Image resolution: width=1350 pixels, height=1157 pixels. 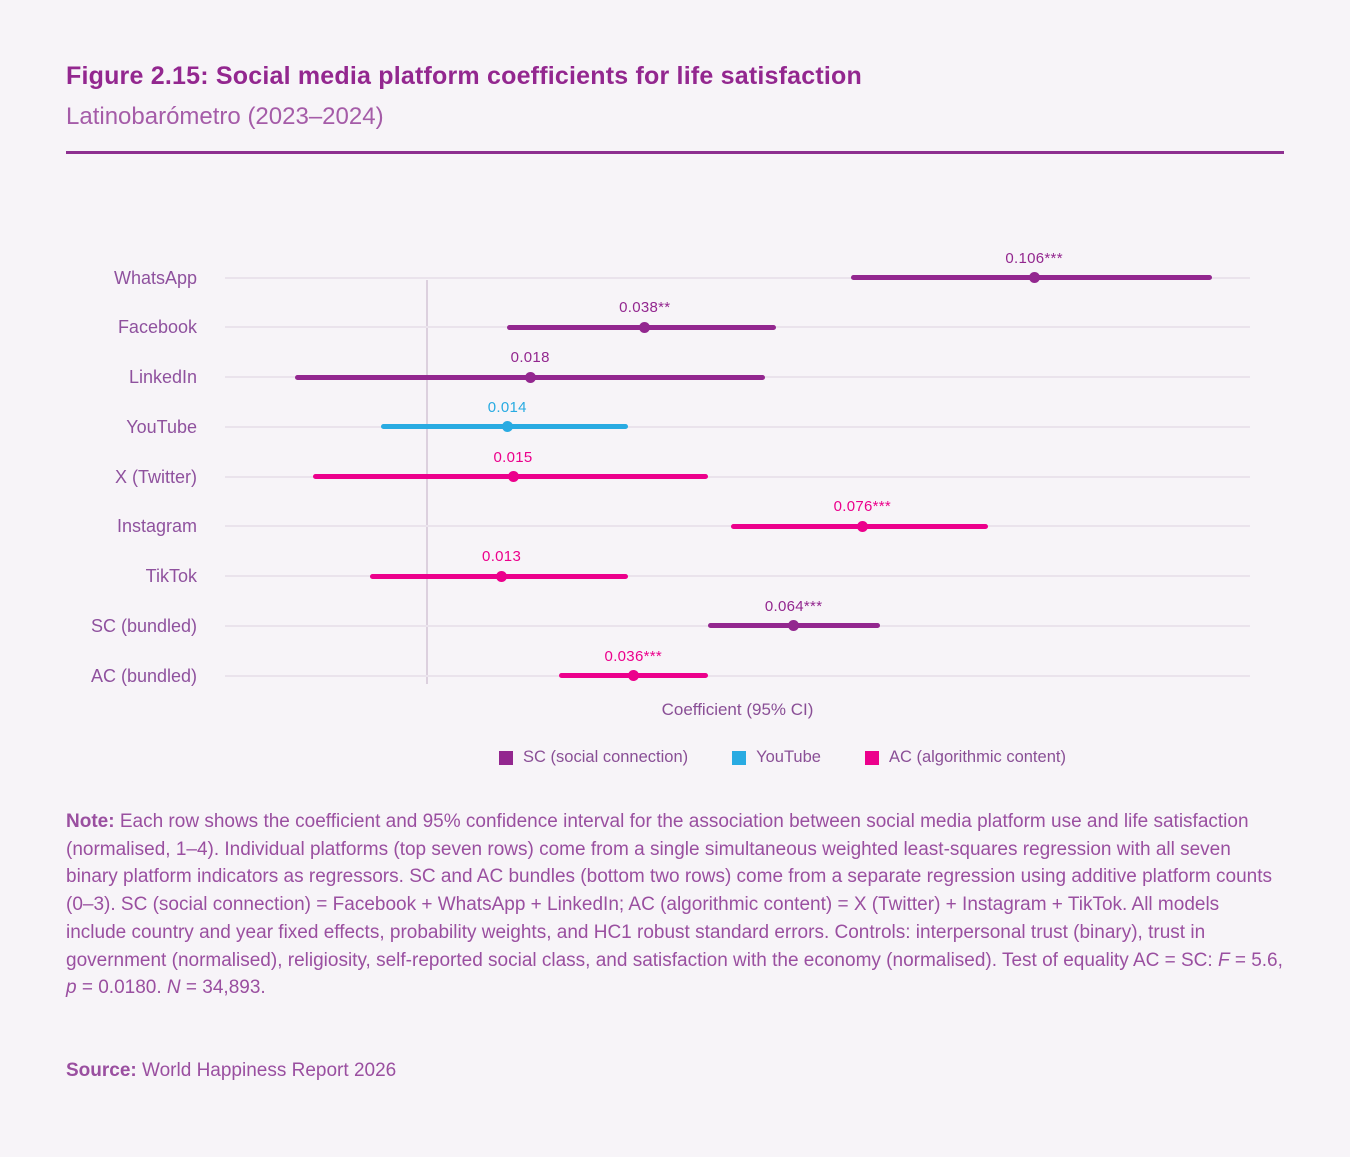 I want to click on estimate-value: 0.036***, so click(x=633, y=656).